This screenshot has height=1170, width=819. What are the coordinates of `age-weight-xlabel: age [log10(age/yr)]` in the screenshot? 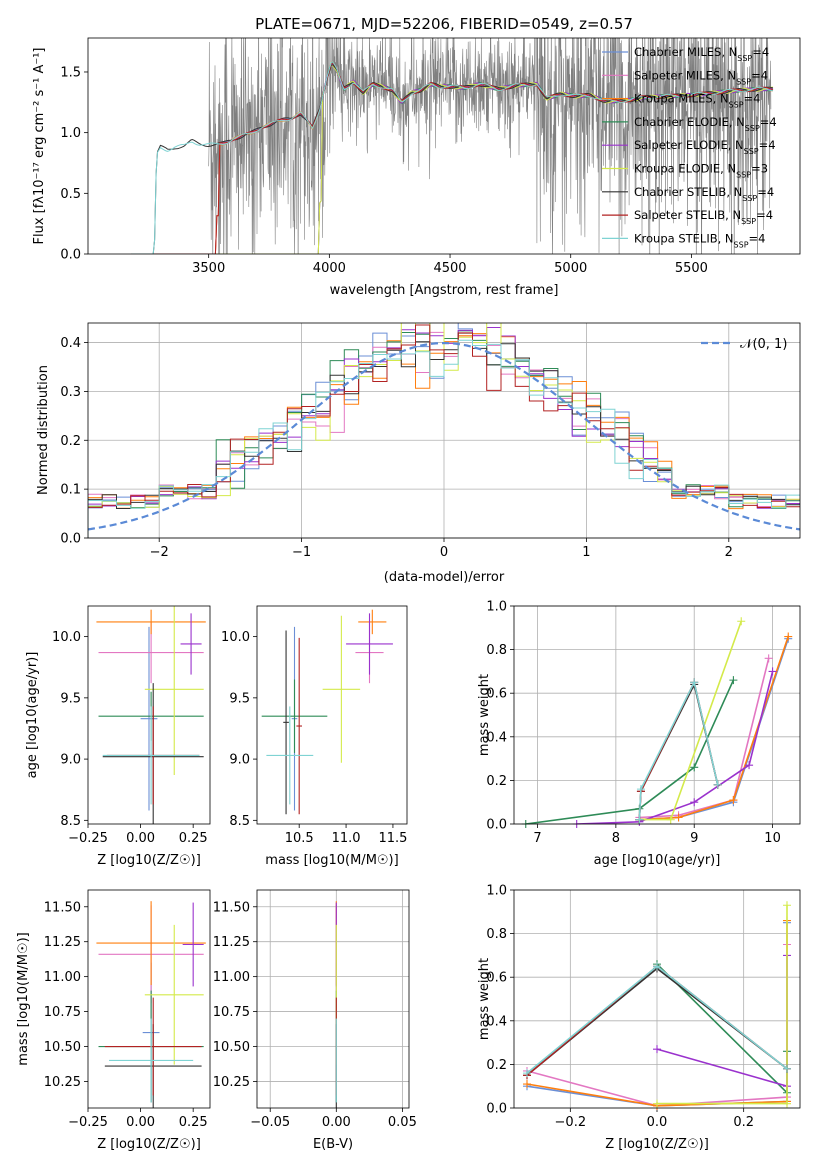 It's located at (657, 860).